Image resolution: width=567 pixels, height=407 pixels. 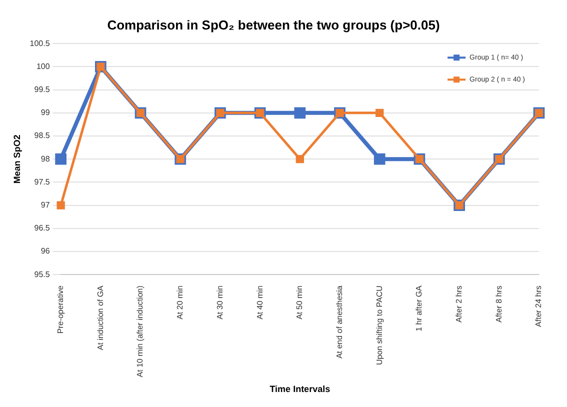 What do you see at coordinates (379, 325) in the screenshot?
I see `x-tick-label: Upon shifting to PACU` at bounding box center [379, 325].